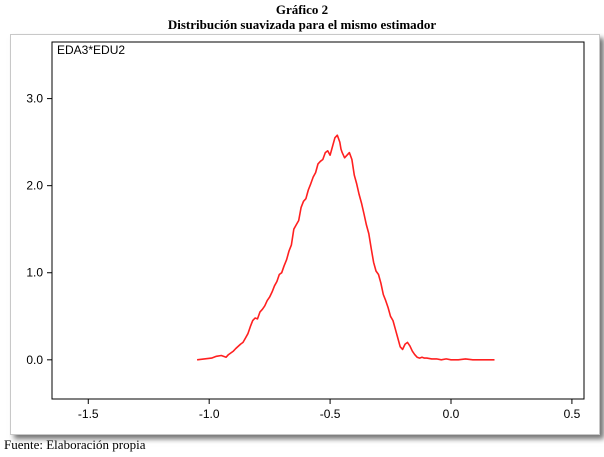 This screenshot has width=604, height=457. Describe the element at coordinates (91, 50) in the screenshot. I see `panel-label: EDA3*EDU2` at that location.